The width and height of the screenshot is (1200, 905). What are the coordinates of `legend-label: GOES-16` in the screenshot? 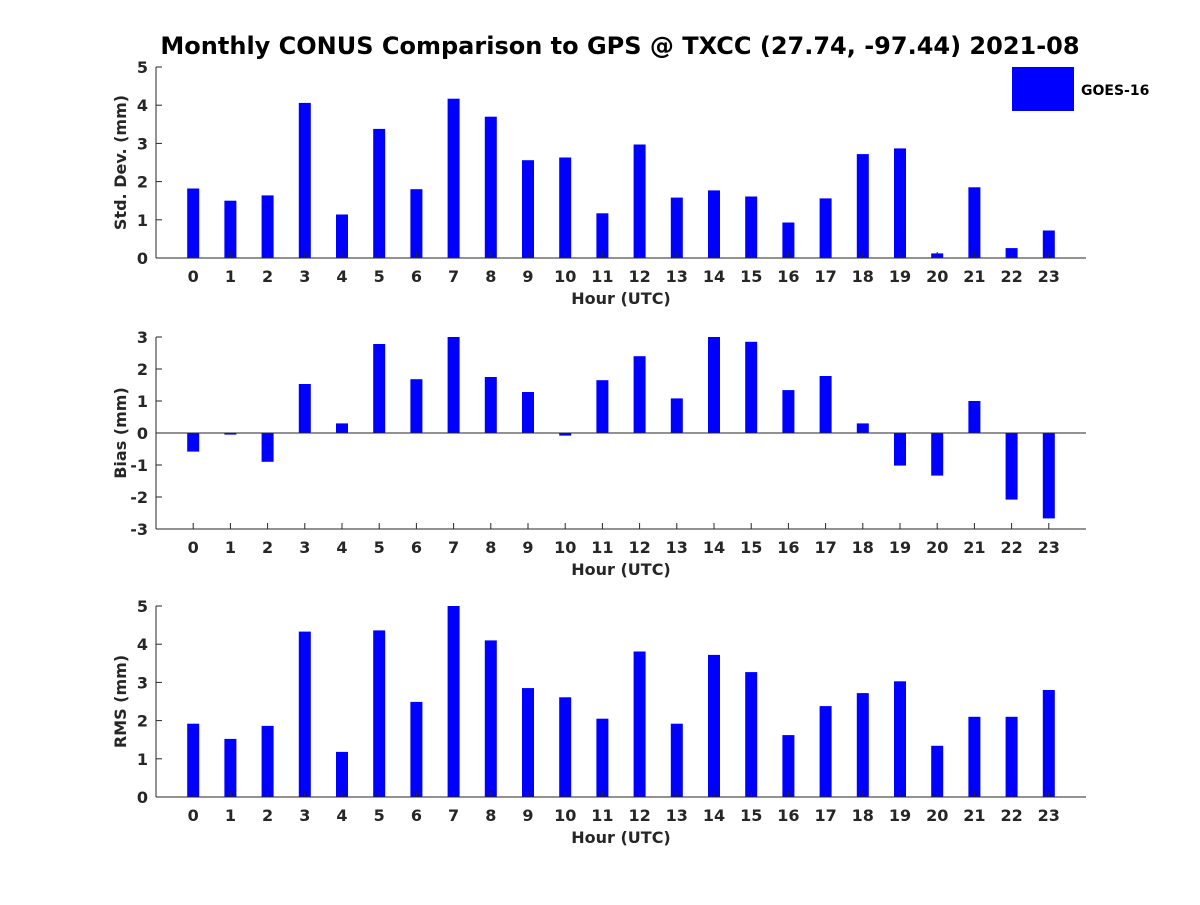 It's located at (1115, 91).